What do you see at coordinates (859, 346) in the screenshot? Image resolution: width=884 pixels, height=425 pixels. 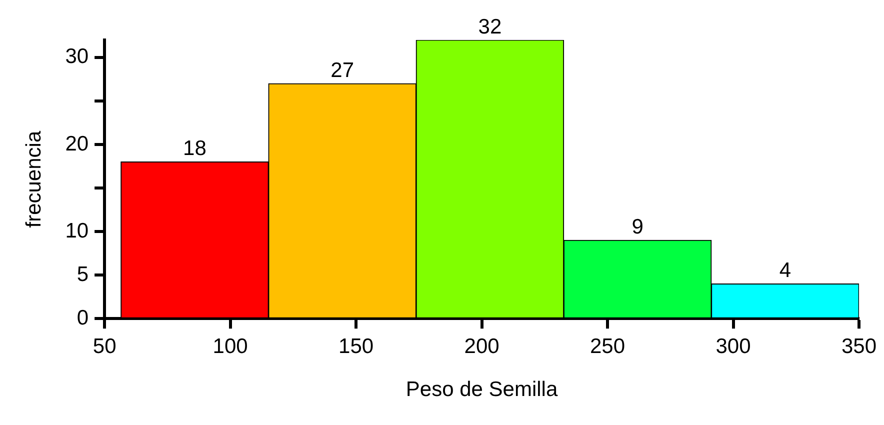 I see `x-tick-label: 350` at bounding box center [859, 346].